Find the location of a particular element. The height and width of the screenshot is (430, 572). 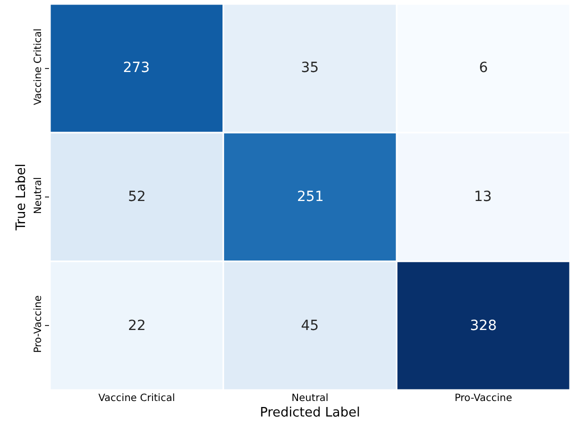

data-label: 35 is located at coordinates (310, 68).